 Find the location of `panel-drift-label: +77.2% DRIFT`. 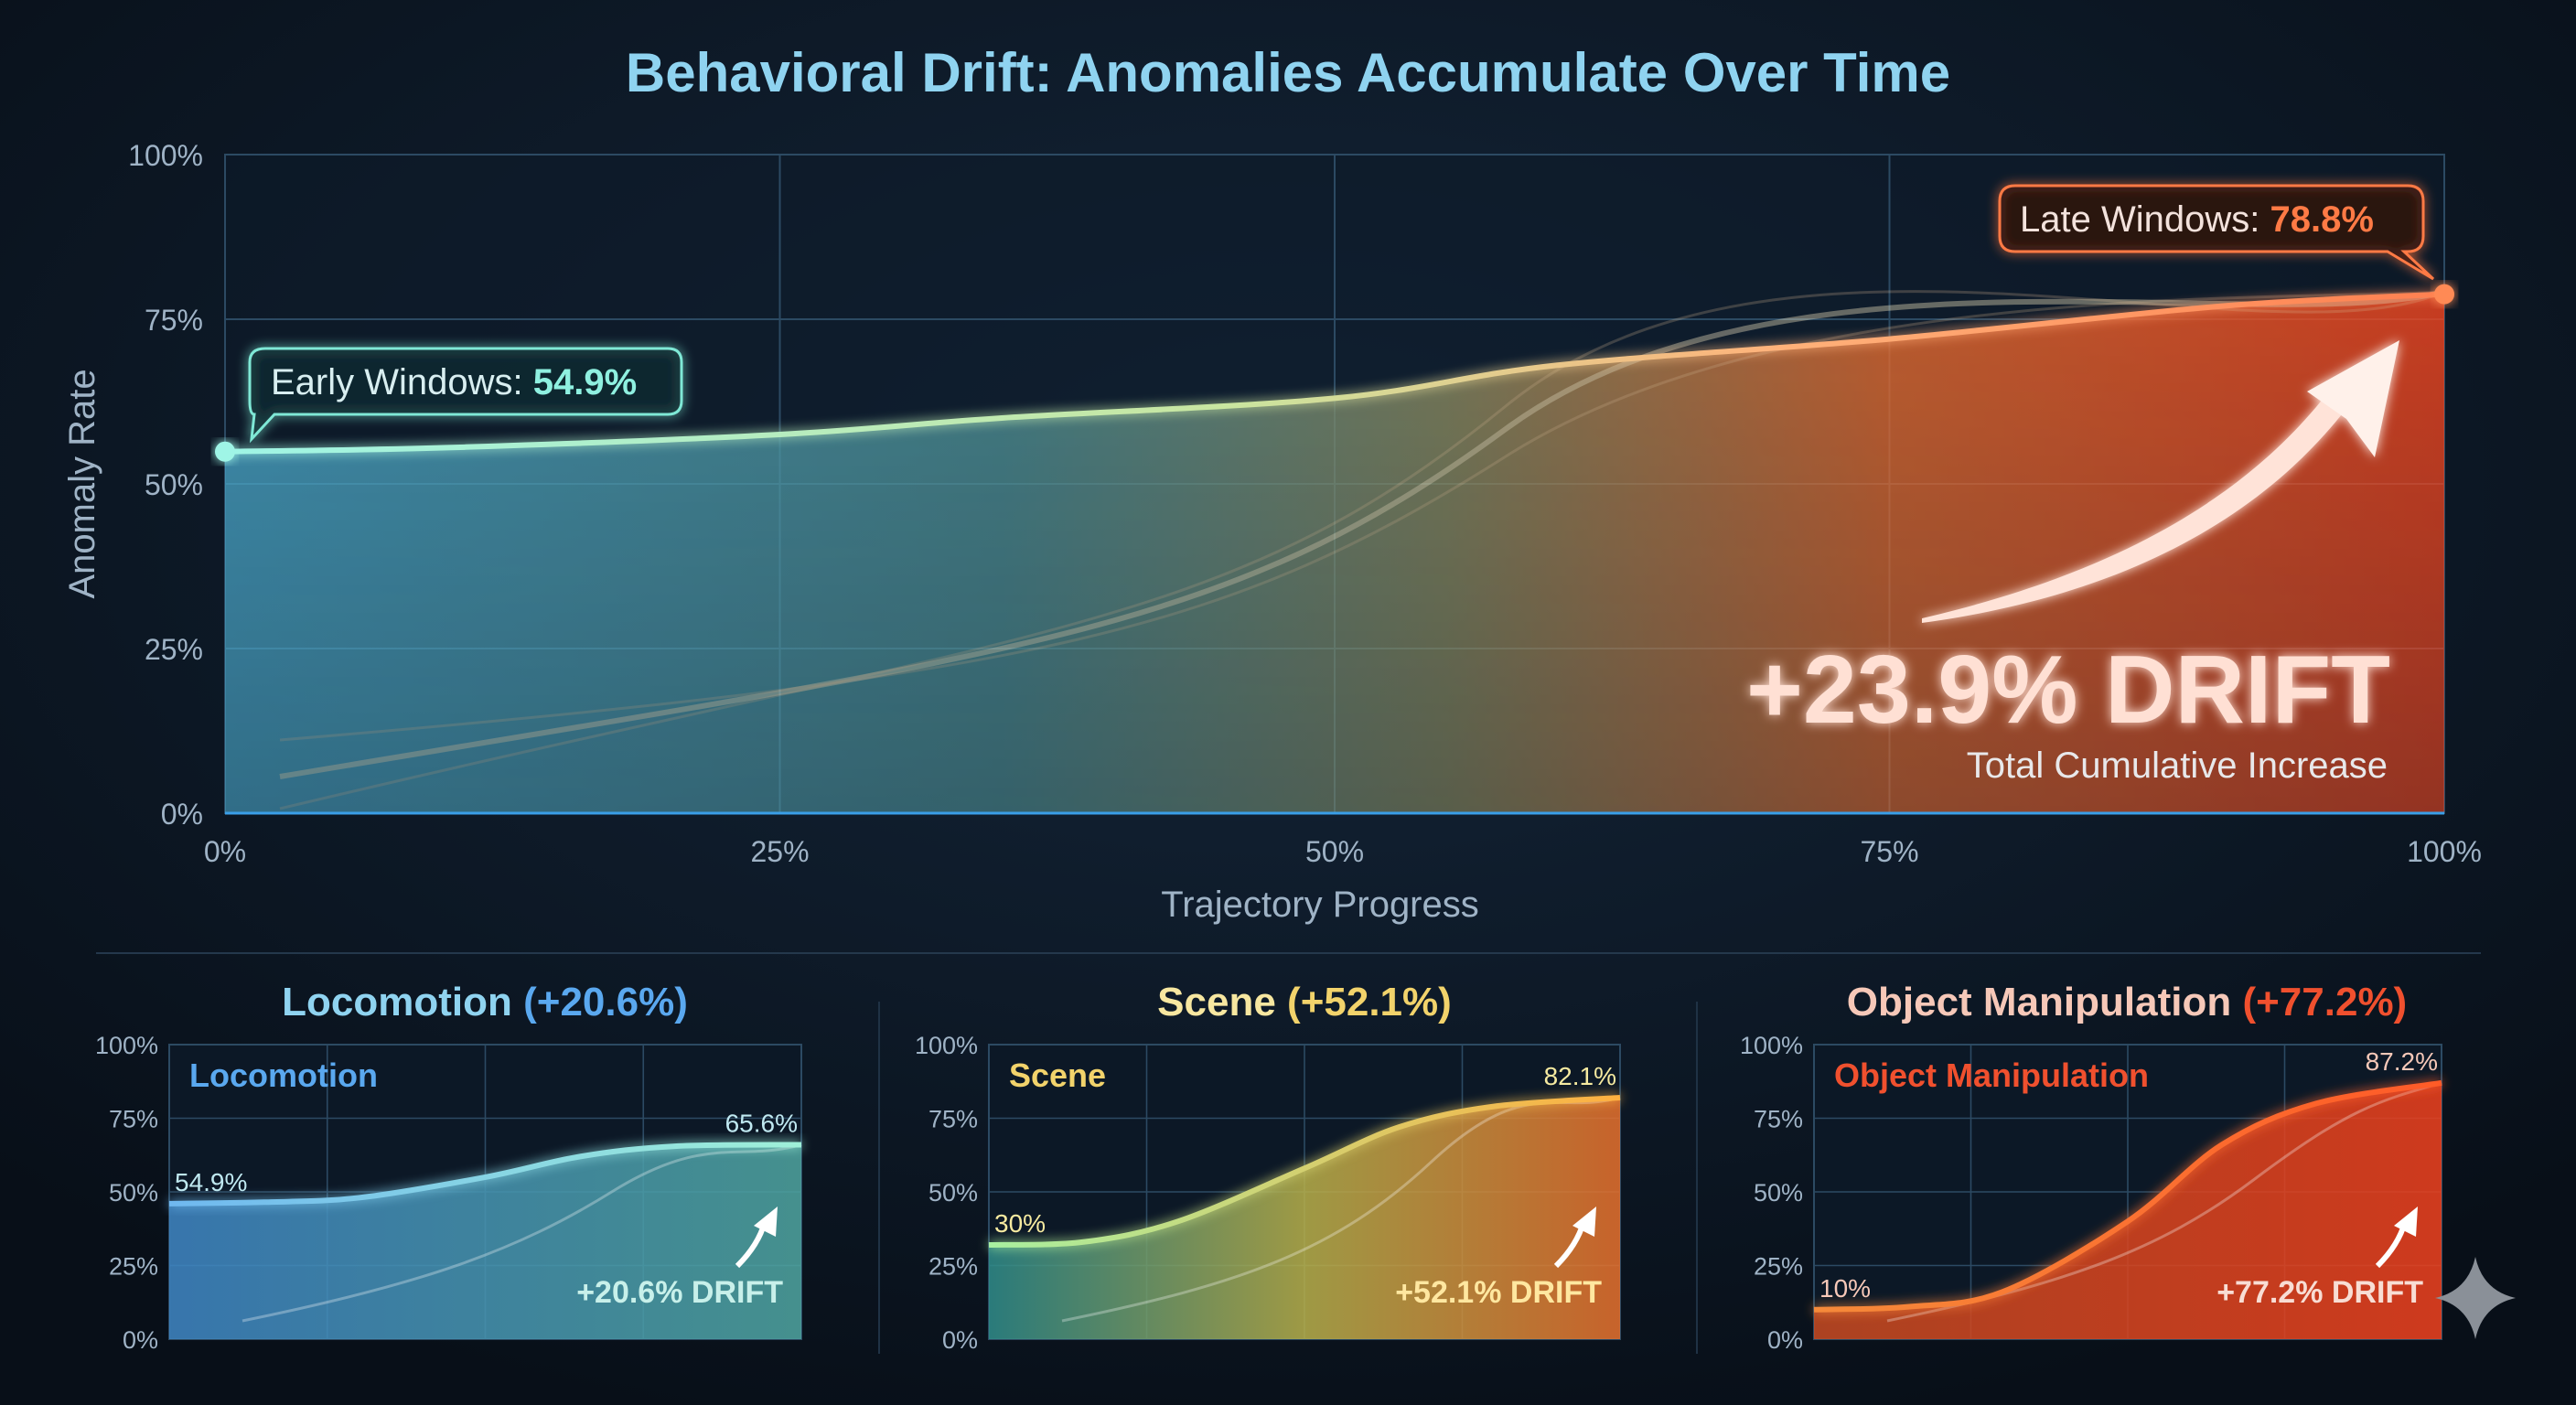

panel-drift-label: +77.2% DRIFT is located at coordinates (2320, 1292).